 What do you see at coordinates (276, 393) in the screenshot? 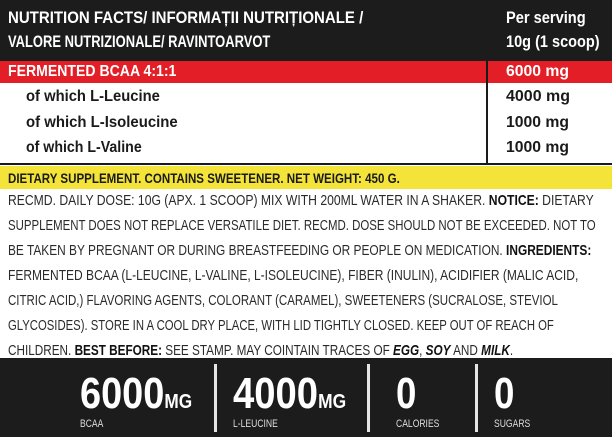
I see `stat-value: 4000` at bounding box center [276, 393].